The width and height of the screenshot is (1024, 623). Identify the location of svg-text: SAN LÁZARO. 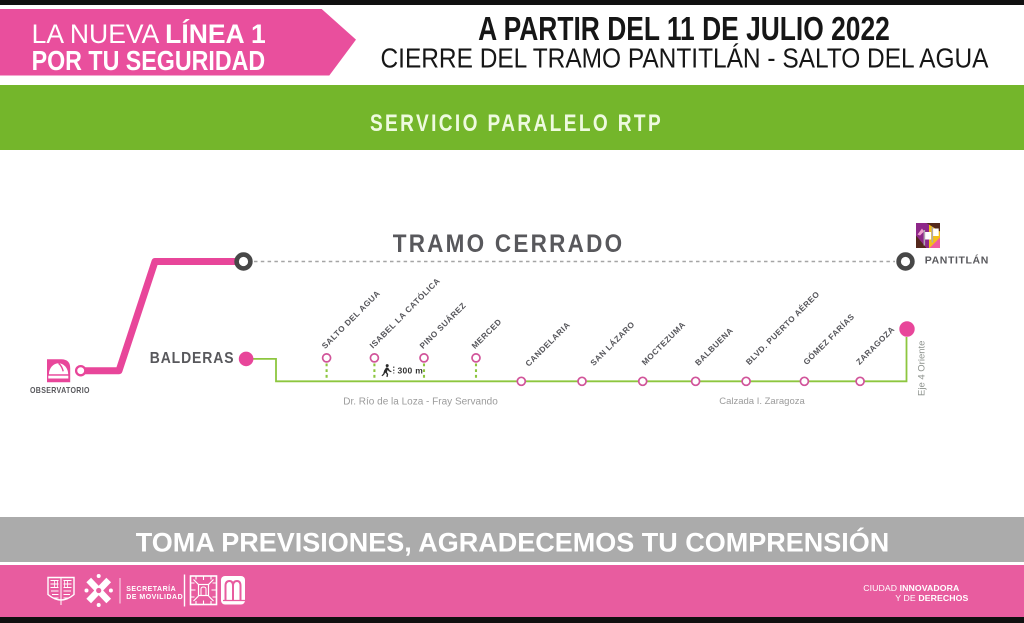
(612, 343).